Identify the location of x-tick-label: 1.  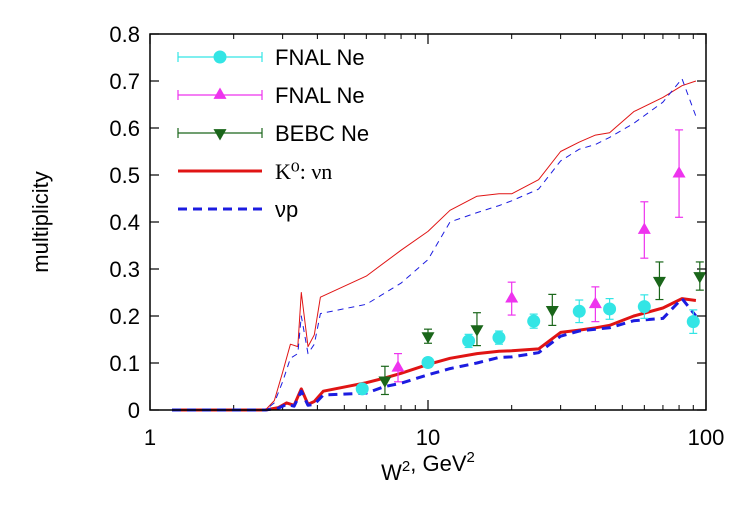
(150, 437).